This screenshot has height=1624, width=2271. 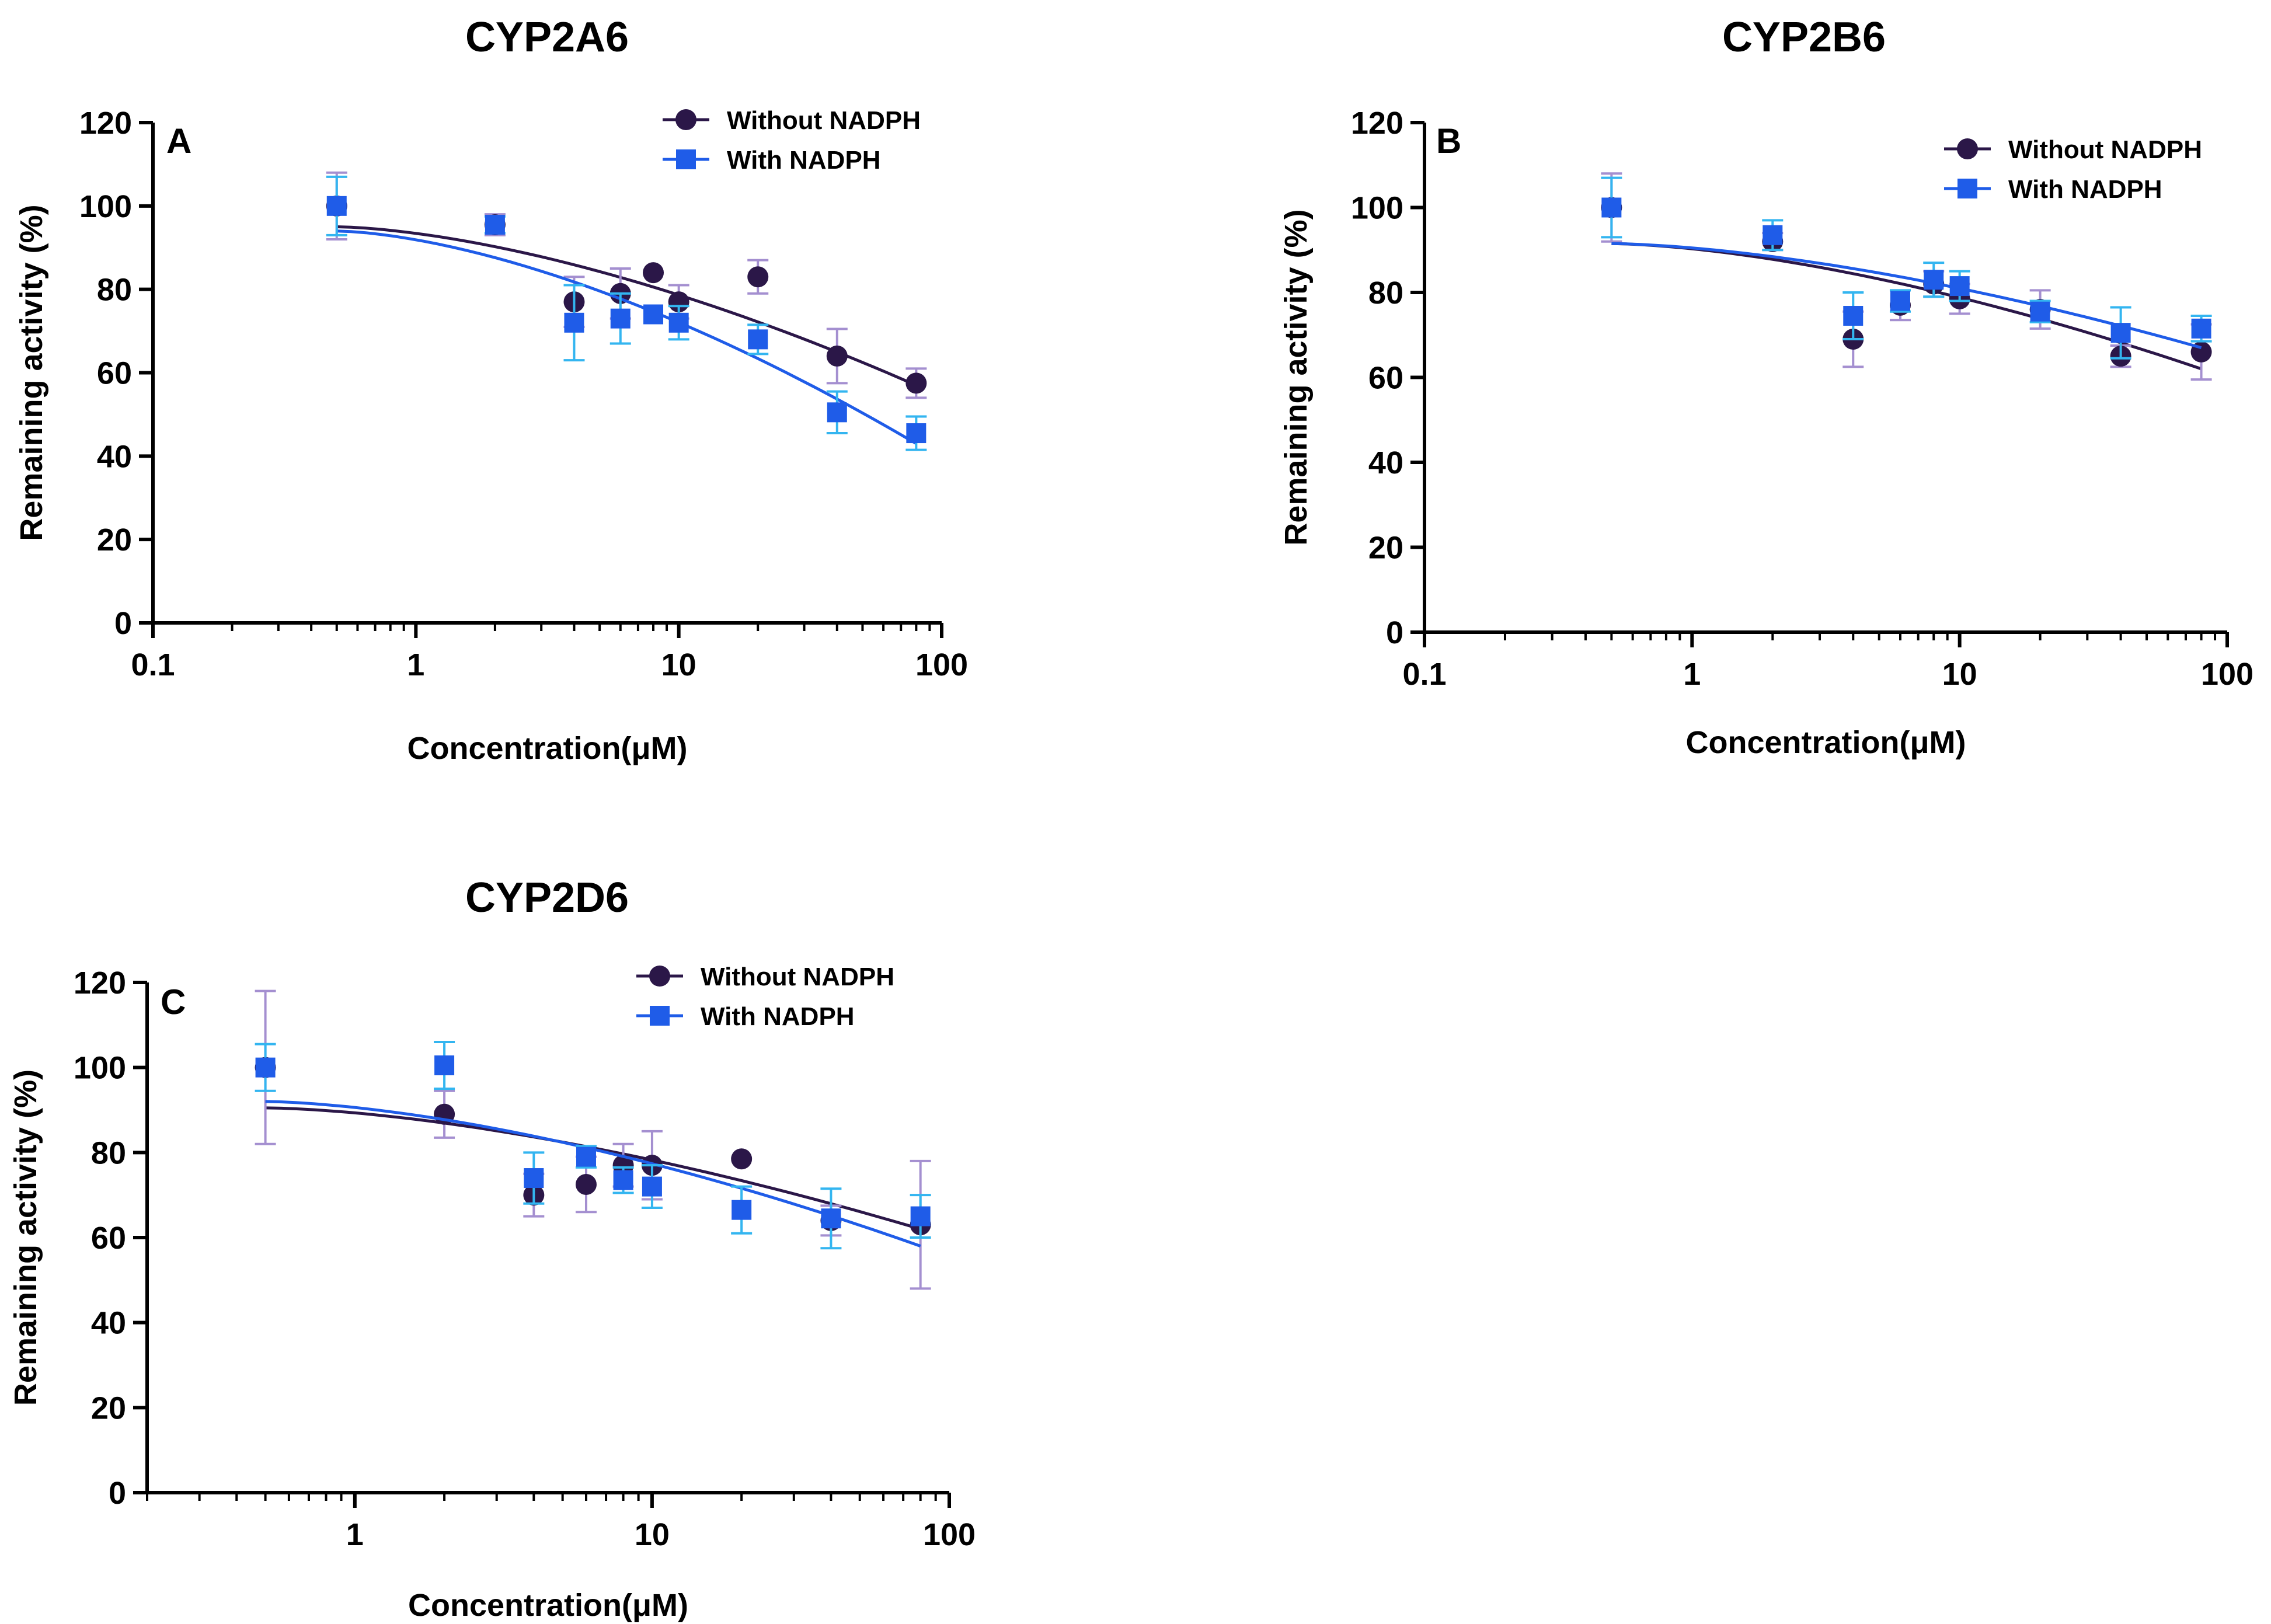 I want to click on chart-title: CYP2D6, so click(x=547, y=897).